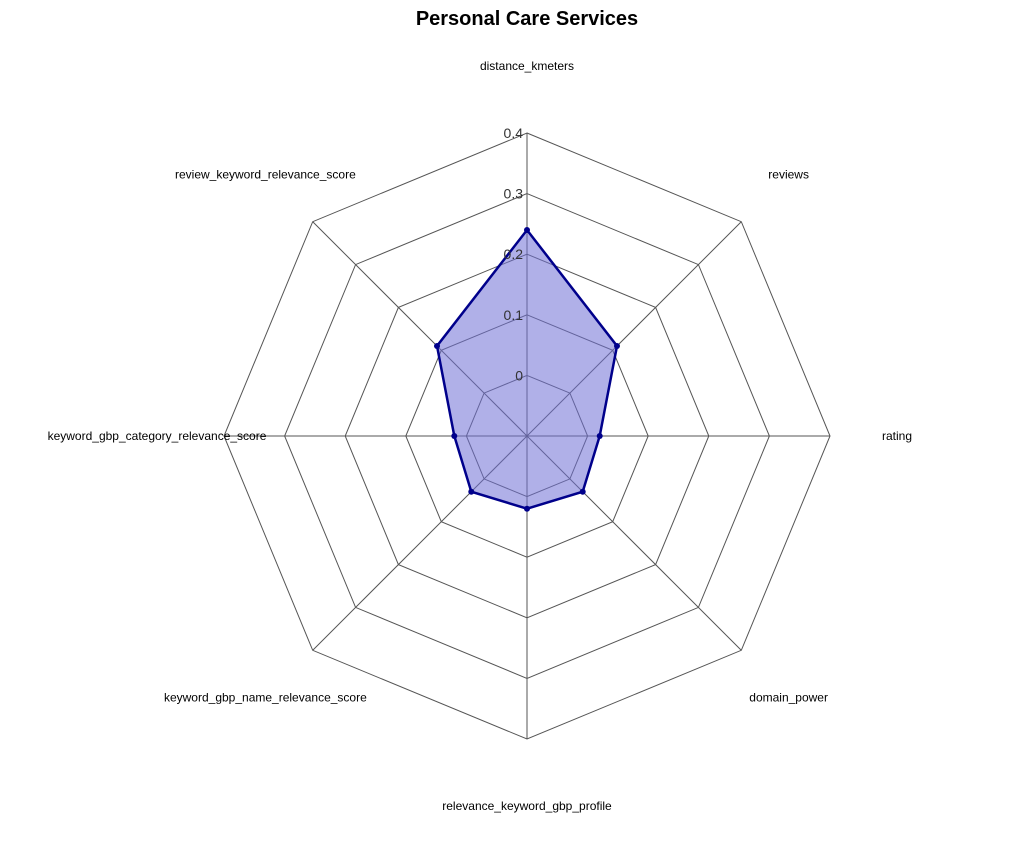 This screenshot has width=1012, height=848. What do you see at coordinates (788, 174) in the screenshot?
I see `axis-label: reviews` at bounding box center [788, 174].